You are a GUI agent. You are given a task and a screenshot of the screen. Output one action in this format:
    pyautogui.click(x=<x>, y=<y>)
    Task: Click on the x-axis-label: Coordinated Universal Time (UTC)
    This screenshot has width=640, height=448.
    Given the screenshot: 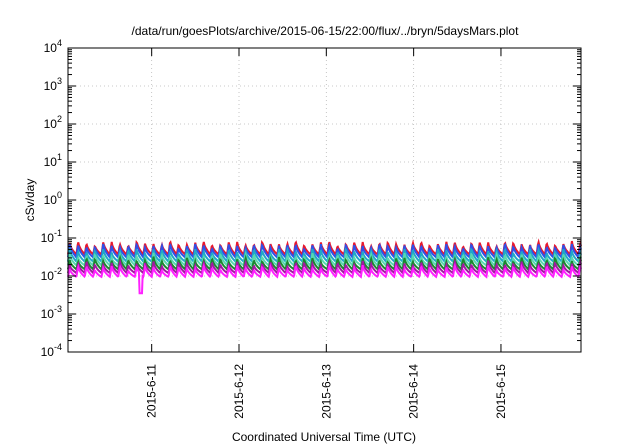 What is the action you would take?
    pyautogui.click(x=324, y=437)
    